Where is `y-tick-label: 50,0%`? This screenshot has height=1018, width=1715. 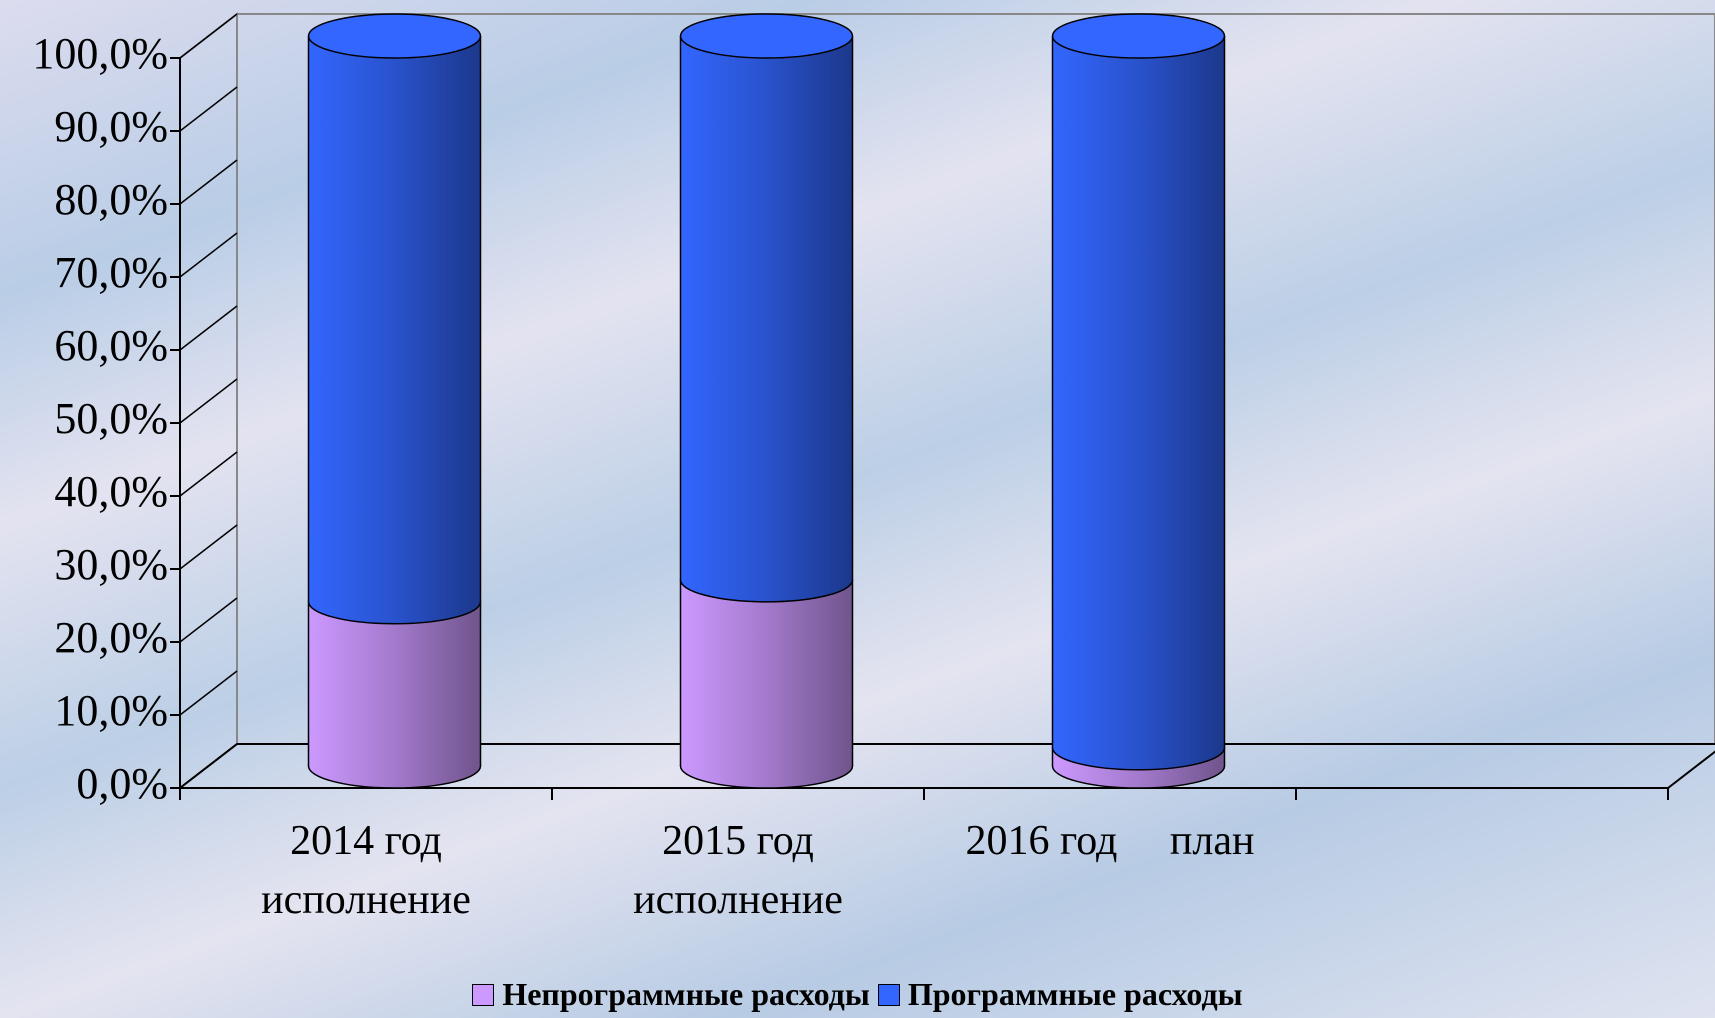
y-tick-label: 50,0% is located at coordinates (111, 418).